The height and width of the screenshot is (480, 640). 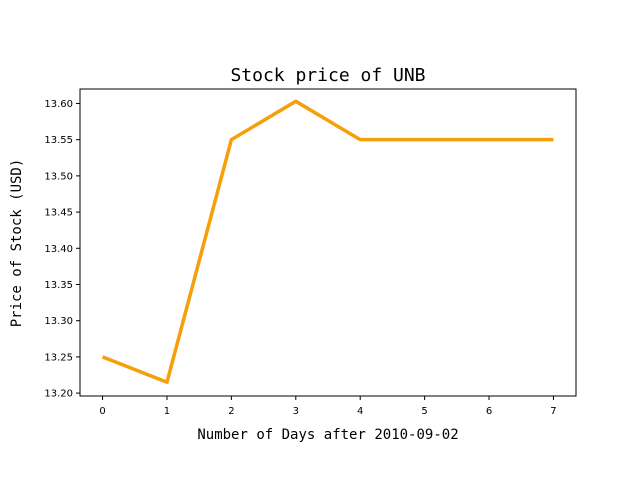 I want to click on x-tick-label: 7, so click(x=553, y=411).